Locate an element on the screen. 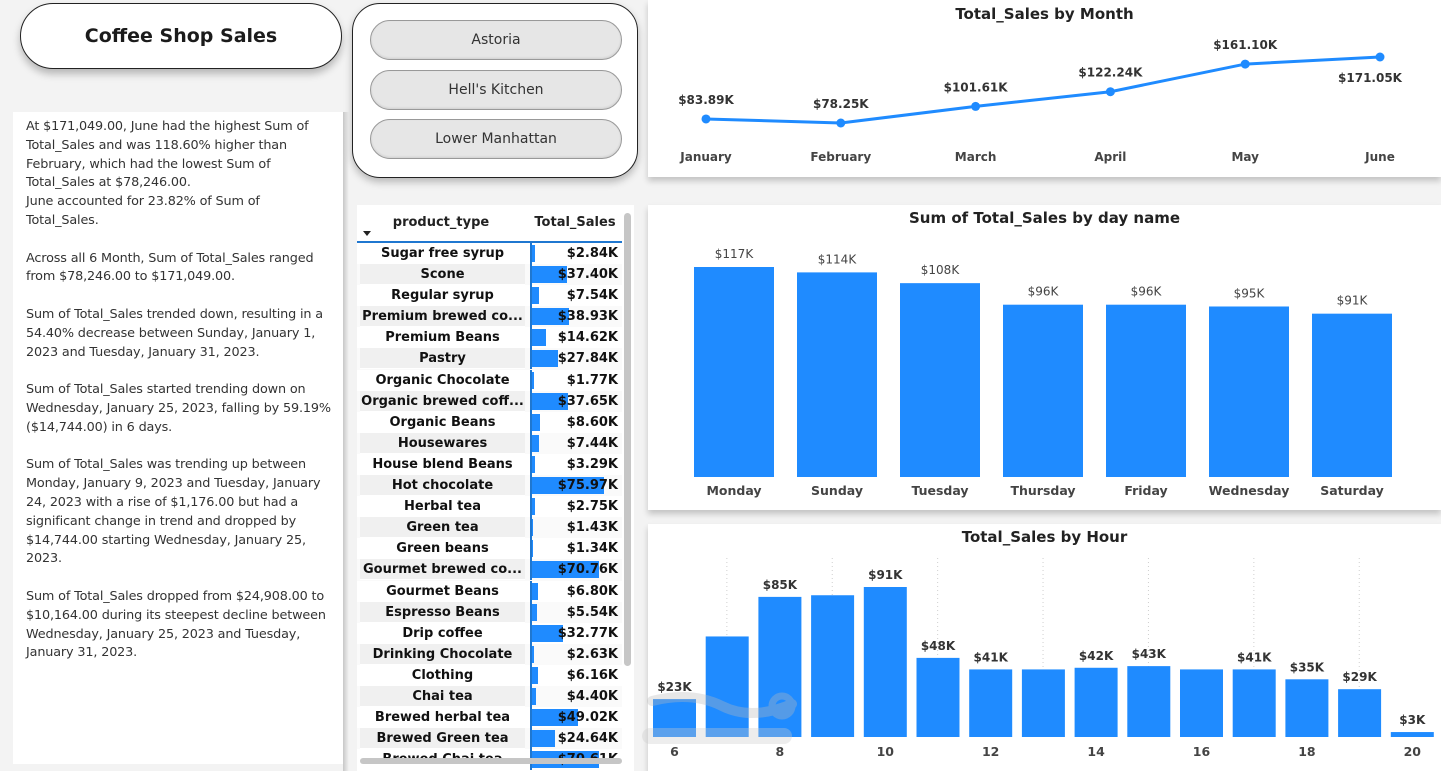 This screenshot has width=1441, height=771. total-sales-cell: $2.84K is located at coordinates (576, 253).